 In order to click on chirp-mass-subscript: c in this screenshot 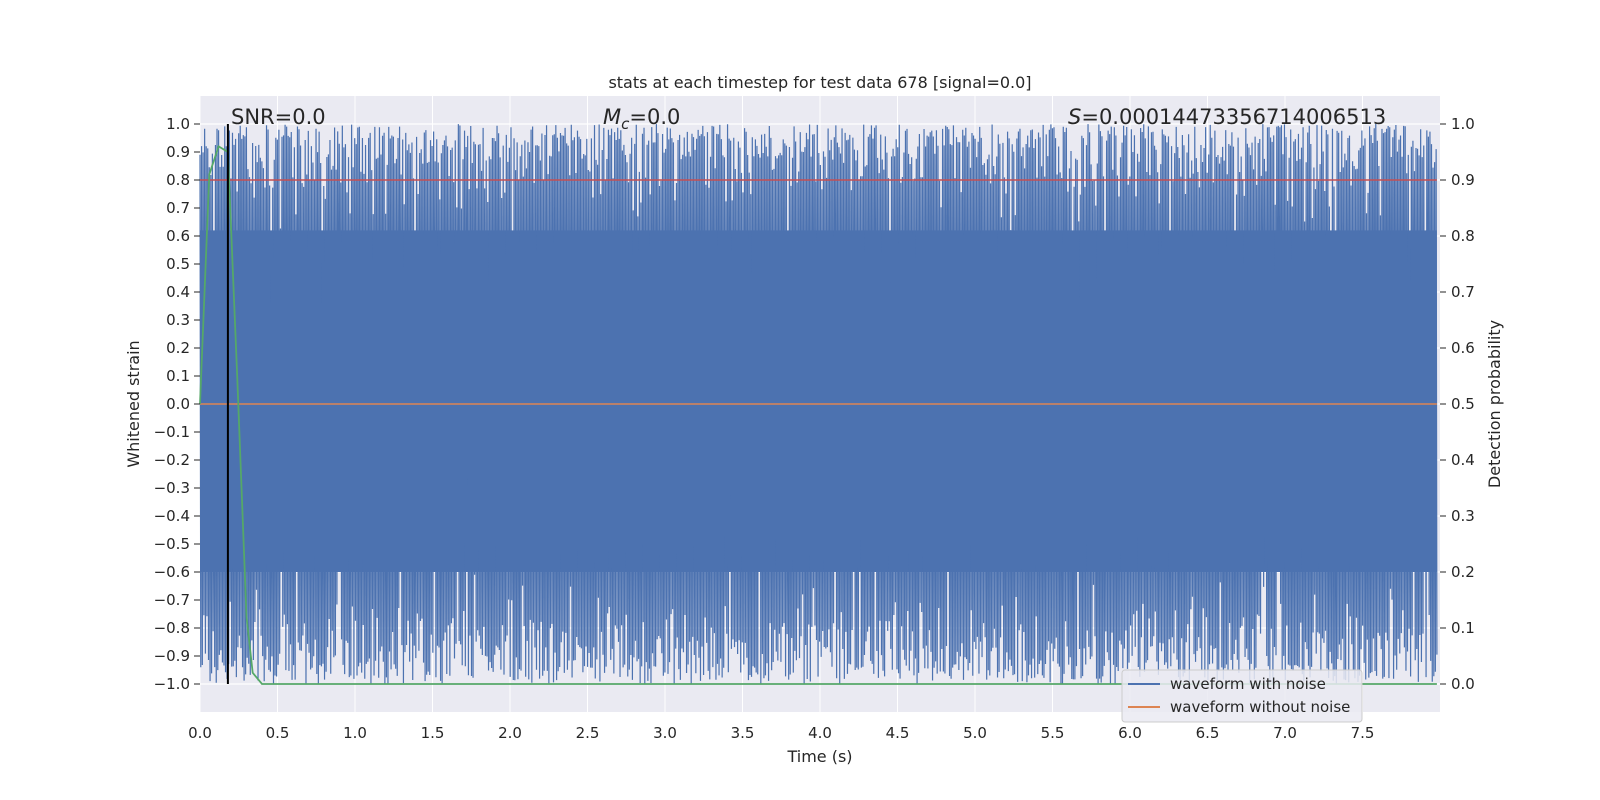, I will do `click(625, 124)`.